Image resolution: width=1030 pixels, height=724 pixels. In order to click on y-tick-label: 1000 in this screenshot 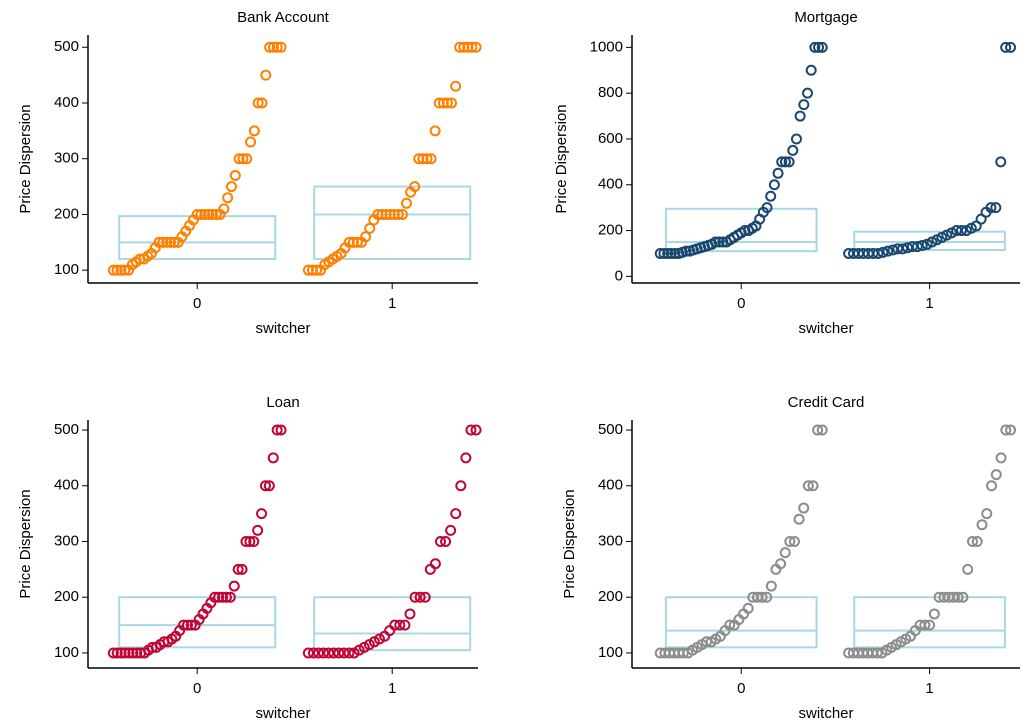, I will do `click(606, 46)`.